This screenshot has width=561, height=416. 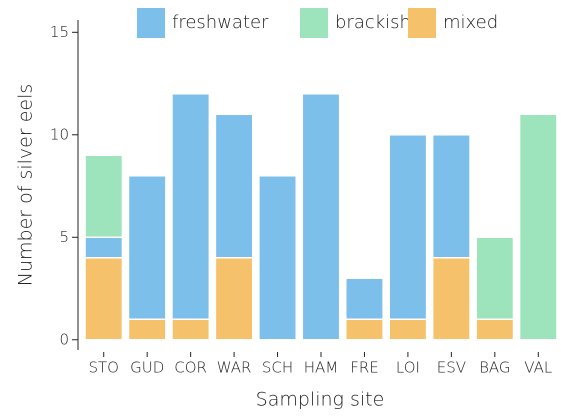 I want to click on y-tick-label: 15, so click(x=59, y=32).